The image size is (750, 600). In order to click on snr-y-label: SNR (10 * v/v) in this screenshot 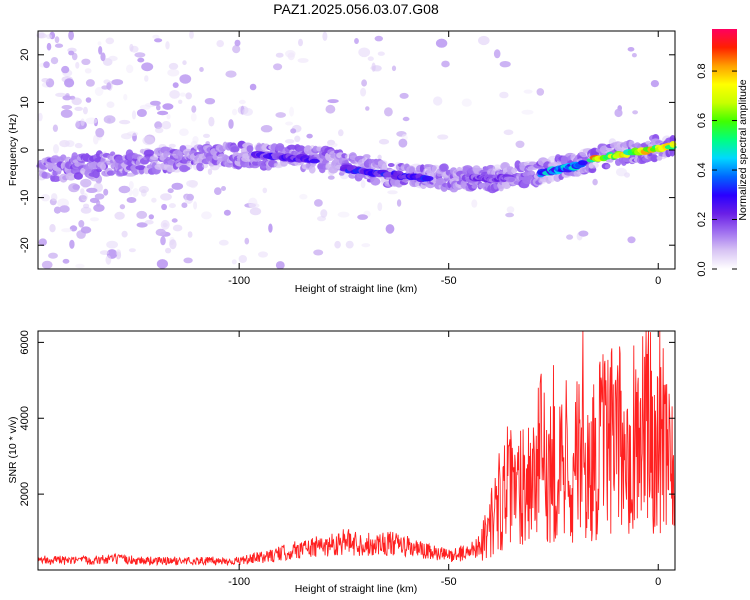, I will do `click(13, 449)`.